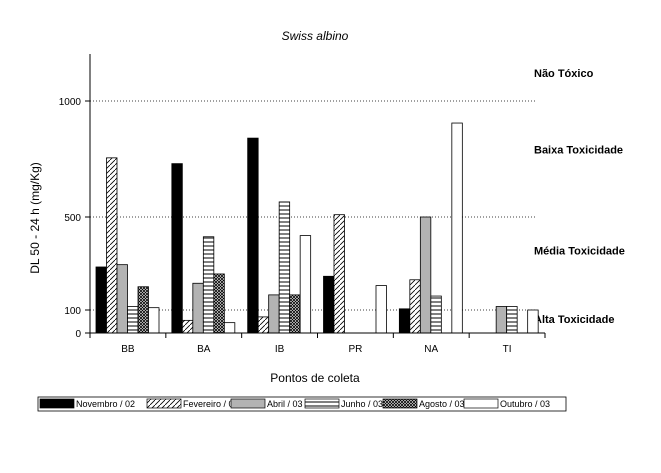 The image size is (661, 473). What do you see at coordinates (564, 74) in the screenshot?
I see `zone-label: Não Tóxico` at bounding box center [564, 74].